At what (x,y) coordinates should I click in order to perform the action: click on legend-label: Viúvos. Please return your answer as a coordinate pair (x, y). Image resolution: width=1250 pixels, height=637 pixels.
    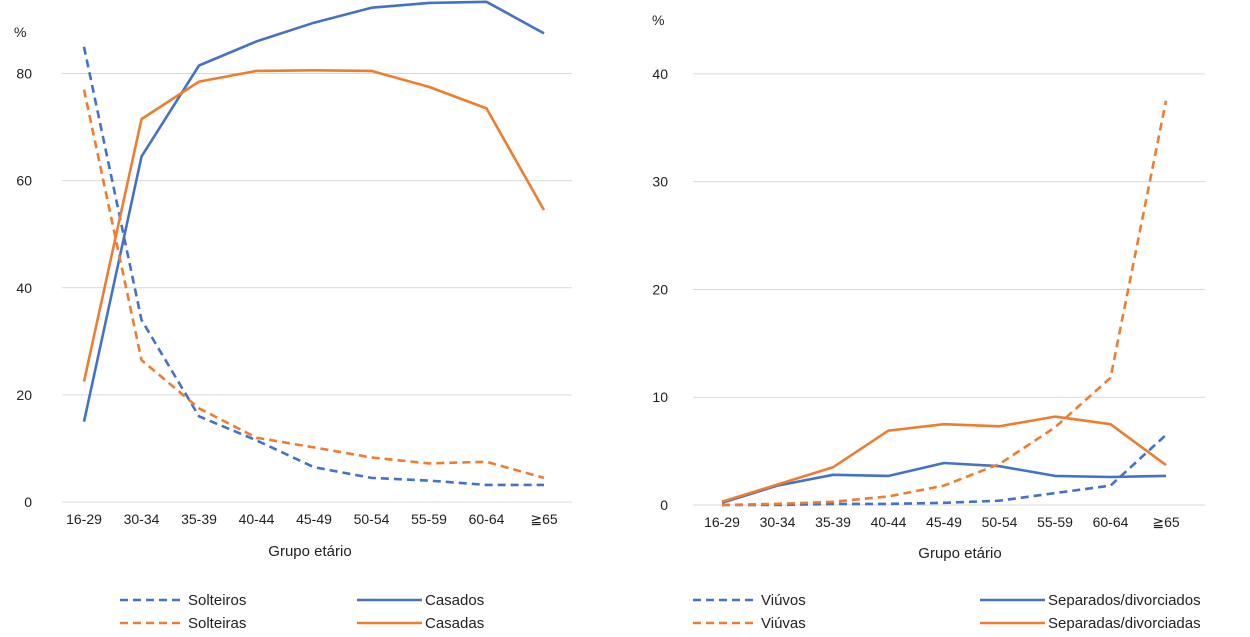
    Looking at the image, I should click on (783, 600).